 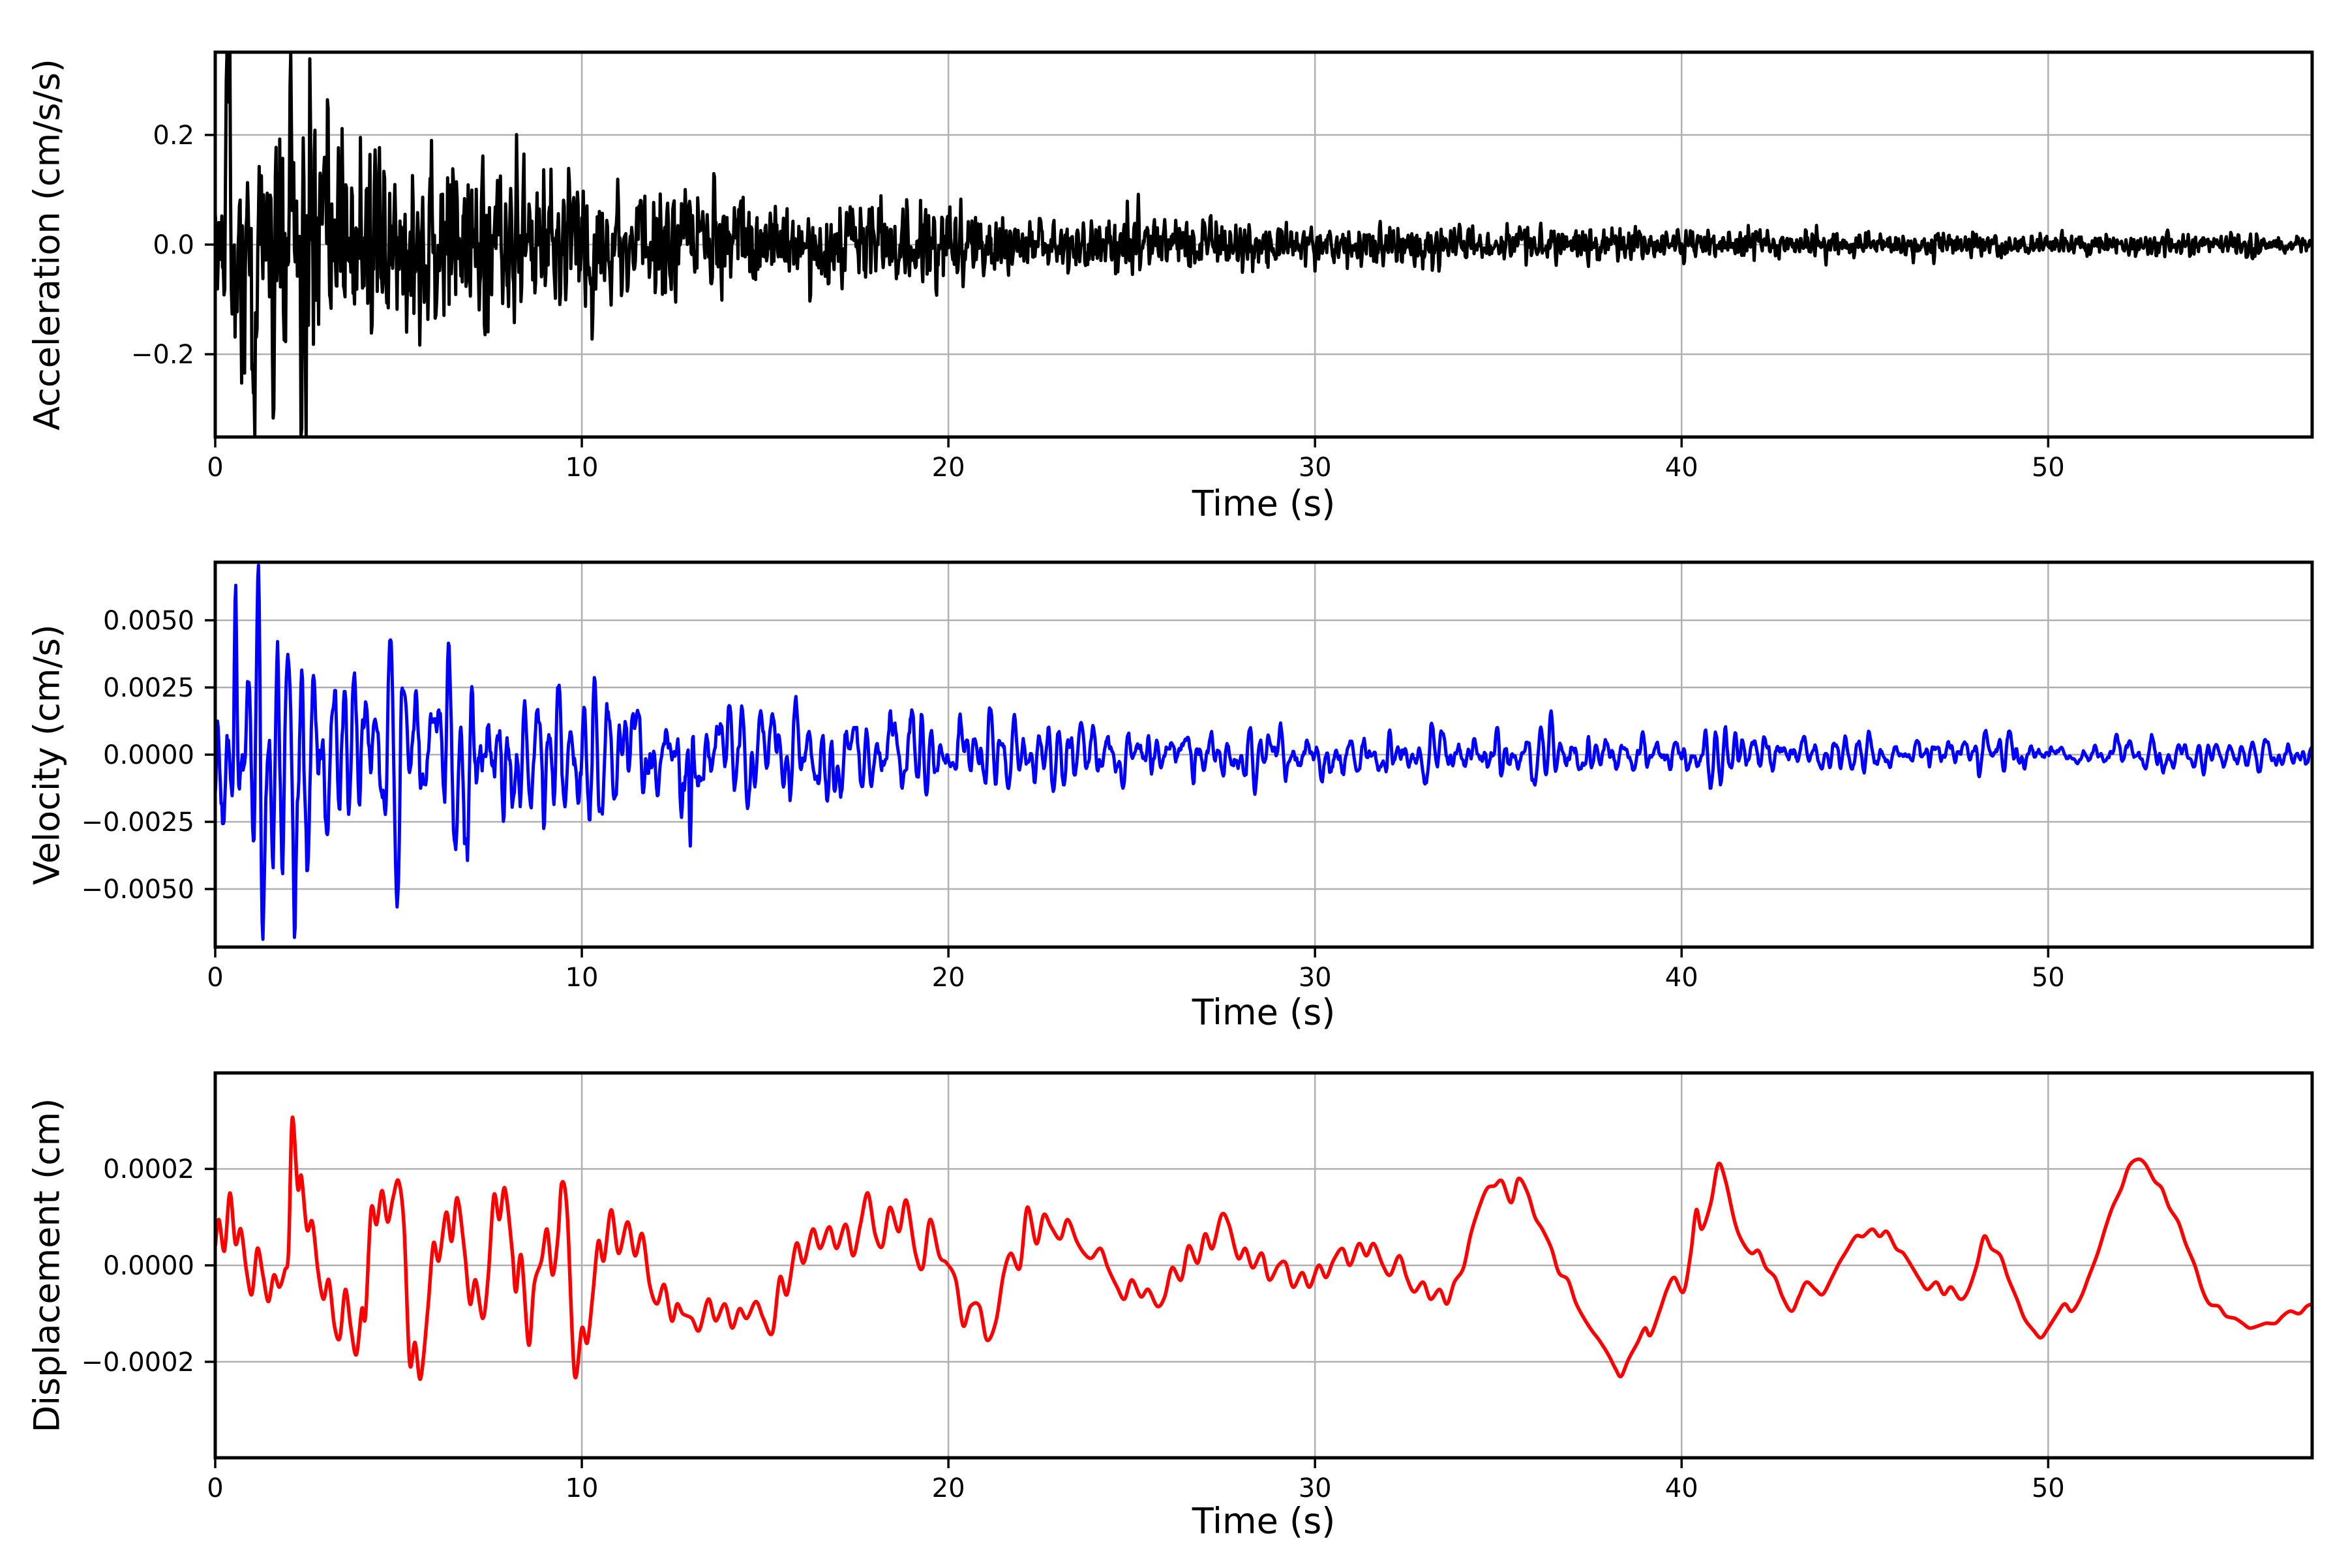 What do you see at coordinates (138, 890) in the screenshot?
I see `ytick-label: −0.0050` at bounding box center [138, 890].